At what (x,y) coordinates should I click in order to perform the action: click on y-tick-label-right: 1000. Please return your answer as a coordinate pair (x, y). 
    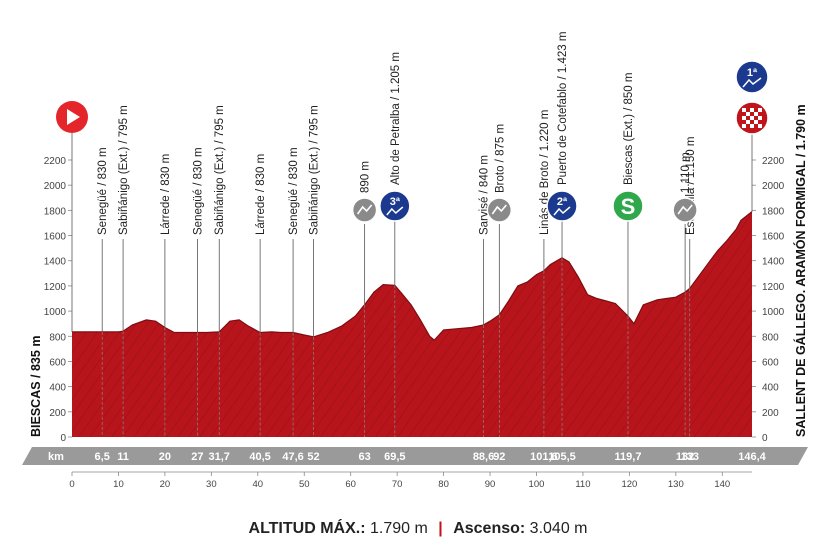
    Looking at the image, I should click on (773, 312).